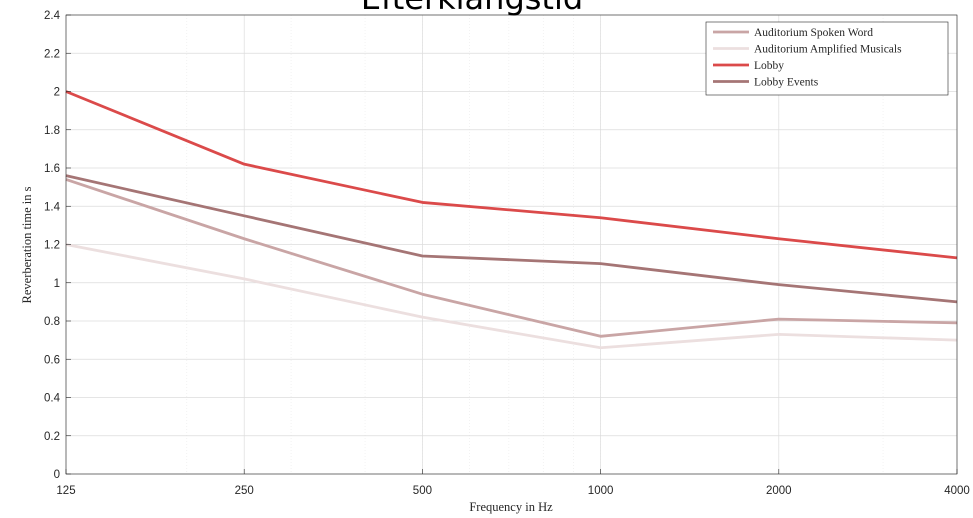 The width and height of the screenshot is (973, 518). I want to click on y-tick-label: 1, so click(57, 284).